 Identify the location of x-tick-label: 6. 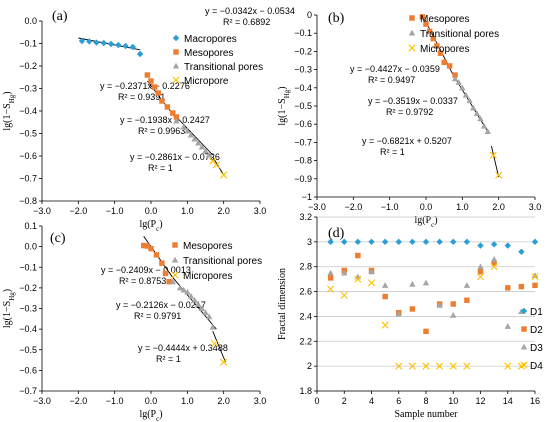
(398, 401).